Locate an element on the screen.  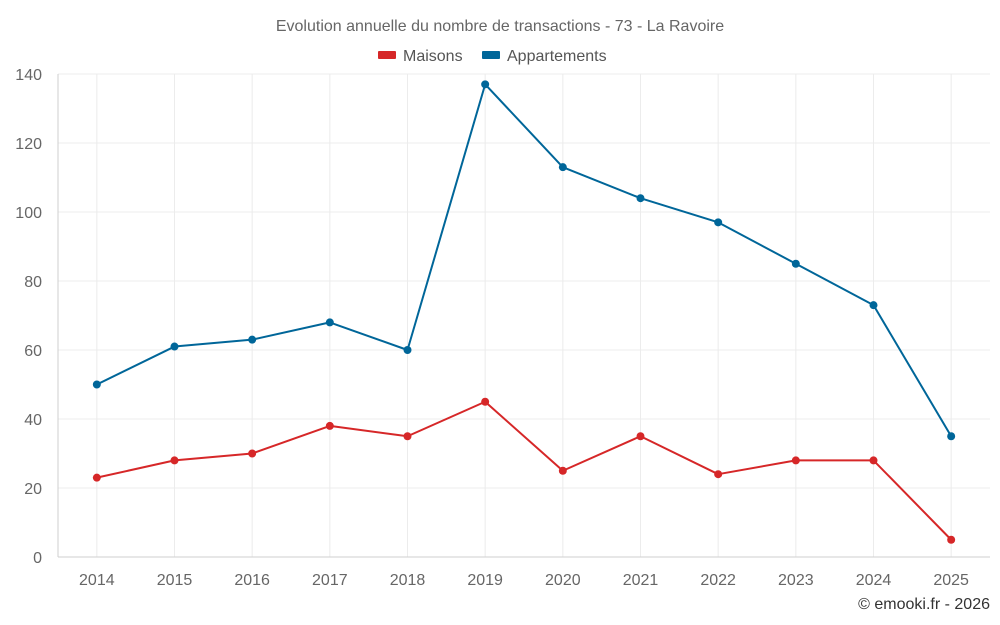
y-axis-ticks: 0 20 40 60 80 100 120 140 is located at coordinates (28, 317).